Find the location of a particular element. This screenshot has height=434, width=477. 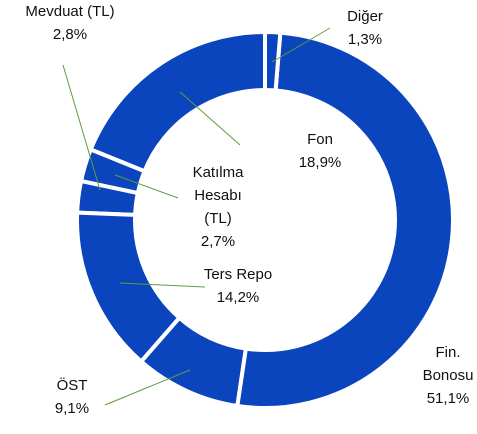

value-label: 2,8% is located at coordinates (70, 34).